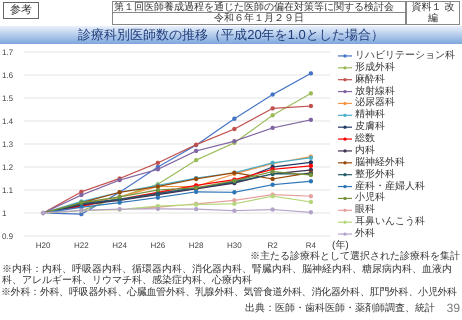  Describe the element at coordinates (375, 67) in the screenshot. I see `legend-label: 形成外科` at that location.